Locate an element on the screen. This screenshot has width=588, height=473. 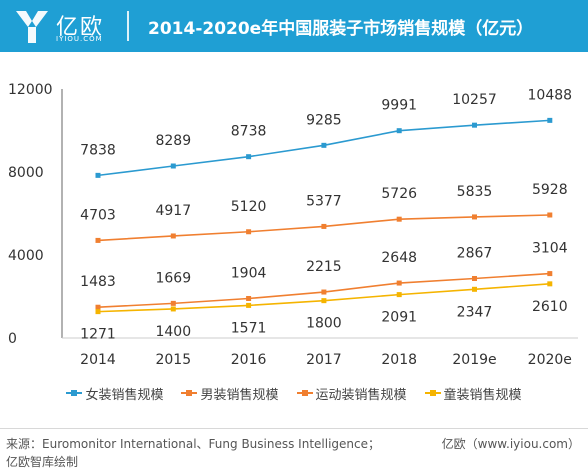
x-tick-label: 2017 is located at coordinates (324, 360).